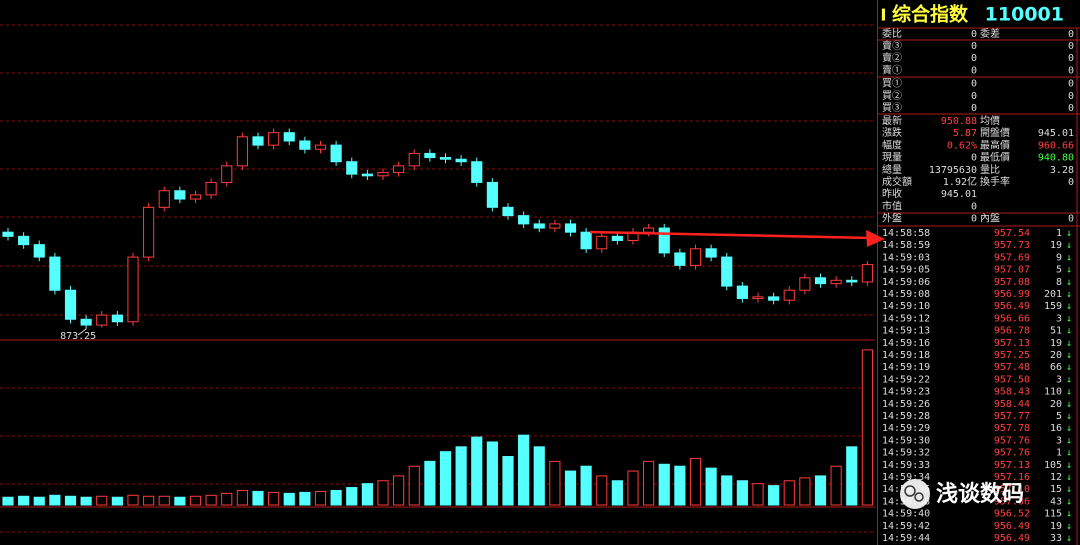 Image resolution: width=1080 pixels, height=545 pixels. I want to click on tick-price: 956.66, so click(1012, 318).